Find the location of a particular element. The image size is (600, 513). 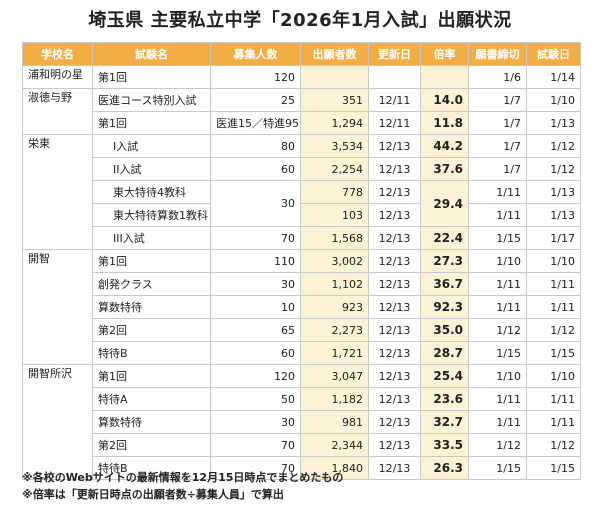

applicants: 2,273 is located at coordinates (334, 330).